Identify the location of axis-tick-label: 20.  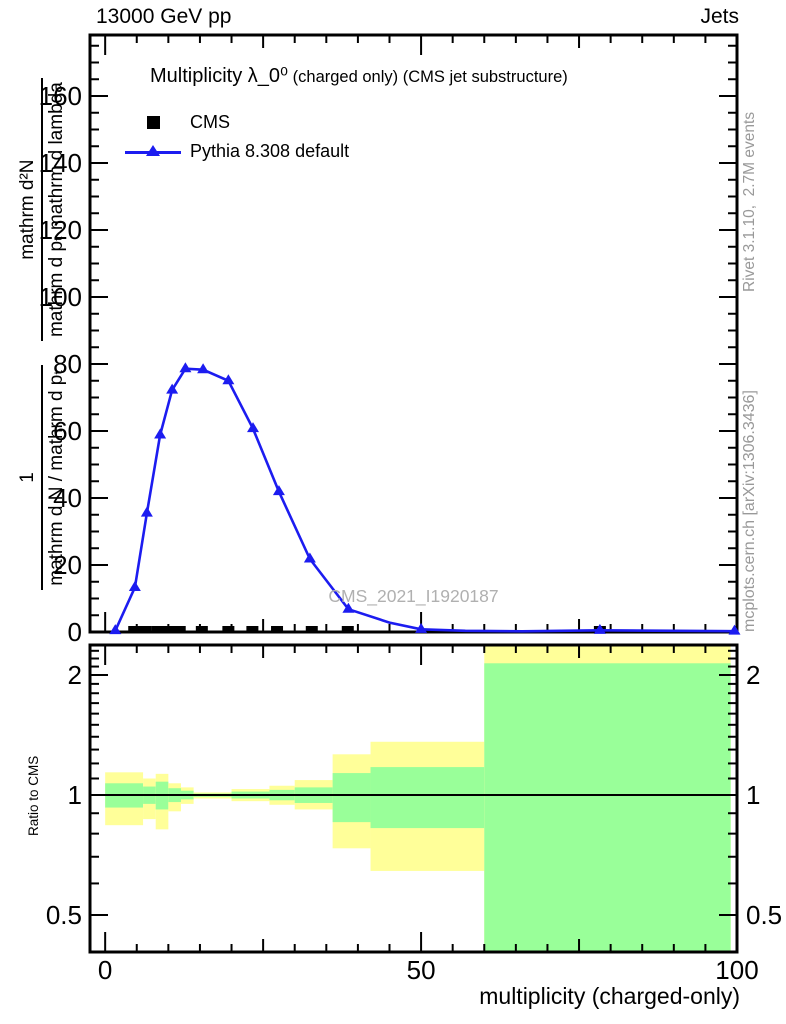
(67, 565).